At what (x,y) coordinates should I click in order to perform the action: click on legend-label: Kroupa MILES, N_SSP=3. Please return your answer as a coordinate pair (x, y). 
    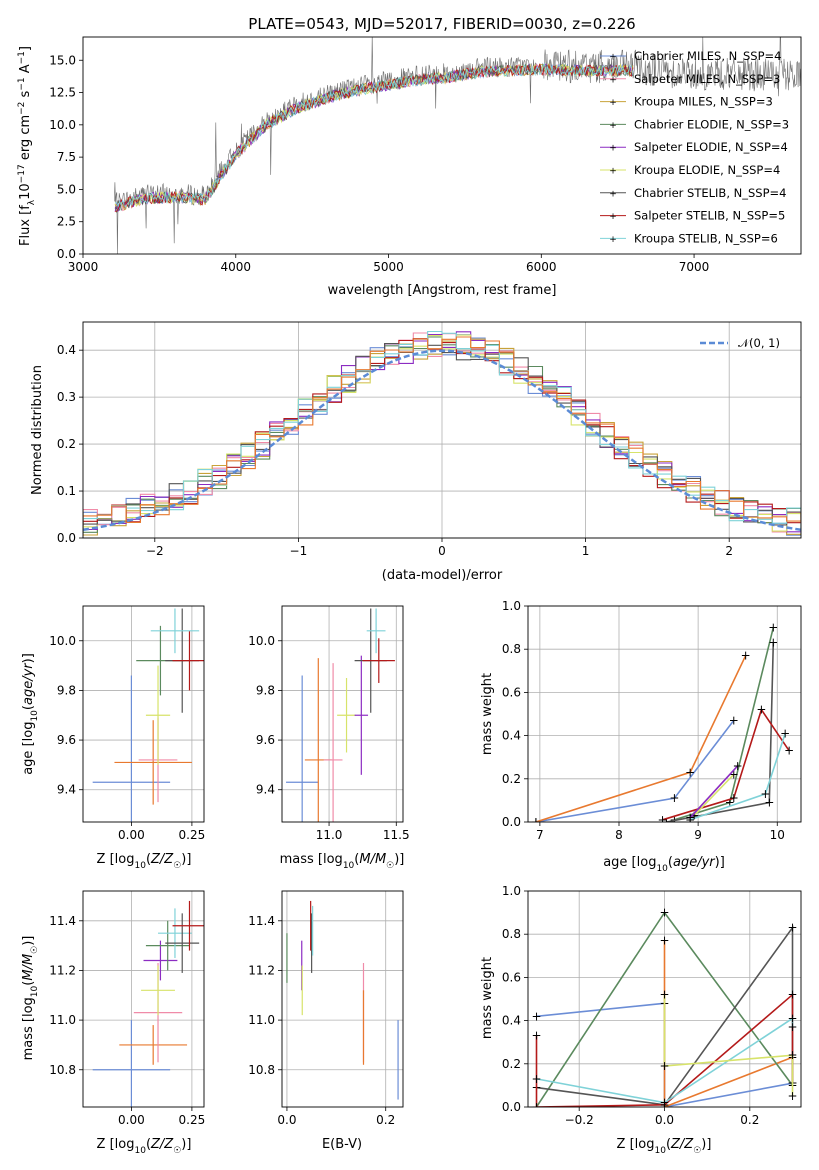
    Looking at the image, I should click on (703, 102).